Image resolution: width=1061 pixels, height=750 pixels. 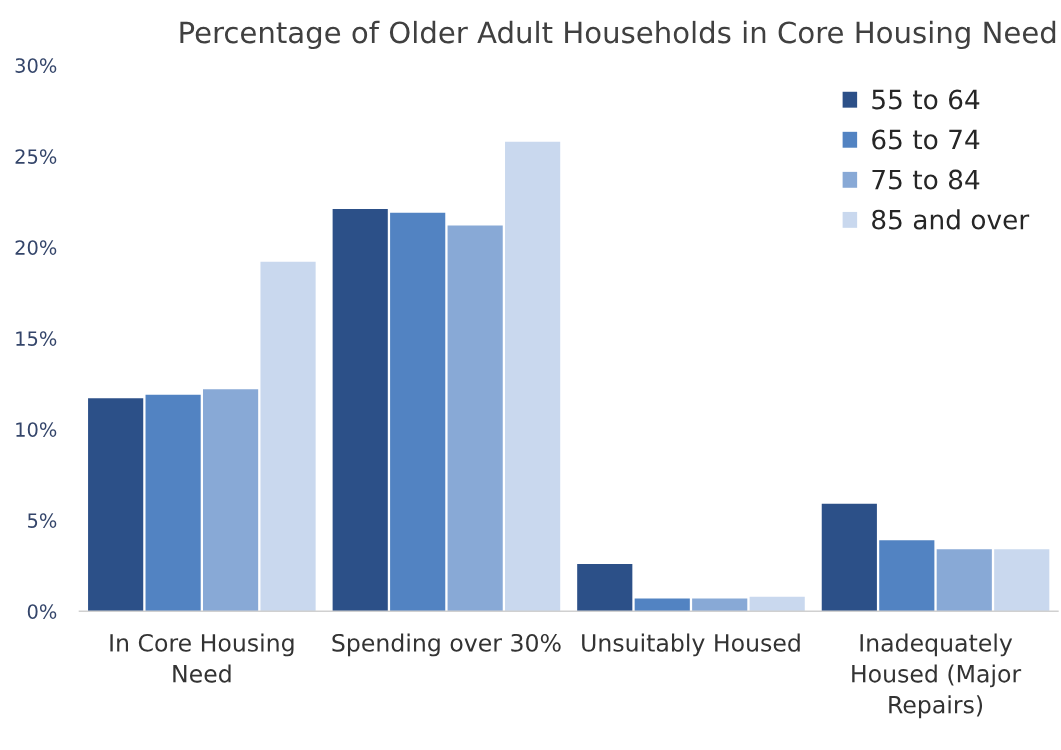 What do you see at coordinates (42, 611) in the screenshot?
I see `y-tick-label: 0%` at bounding box center [42, 611].